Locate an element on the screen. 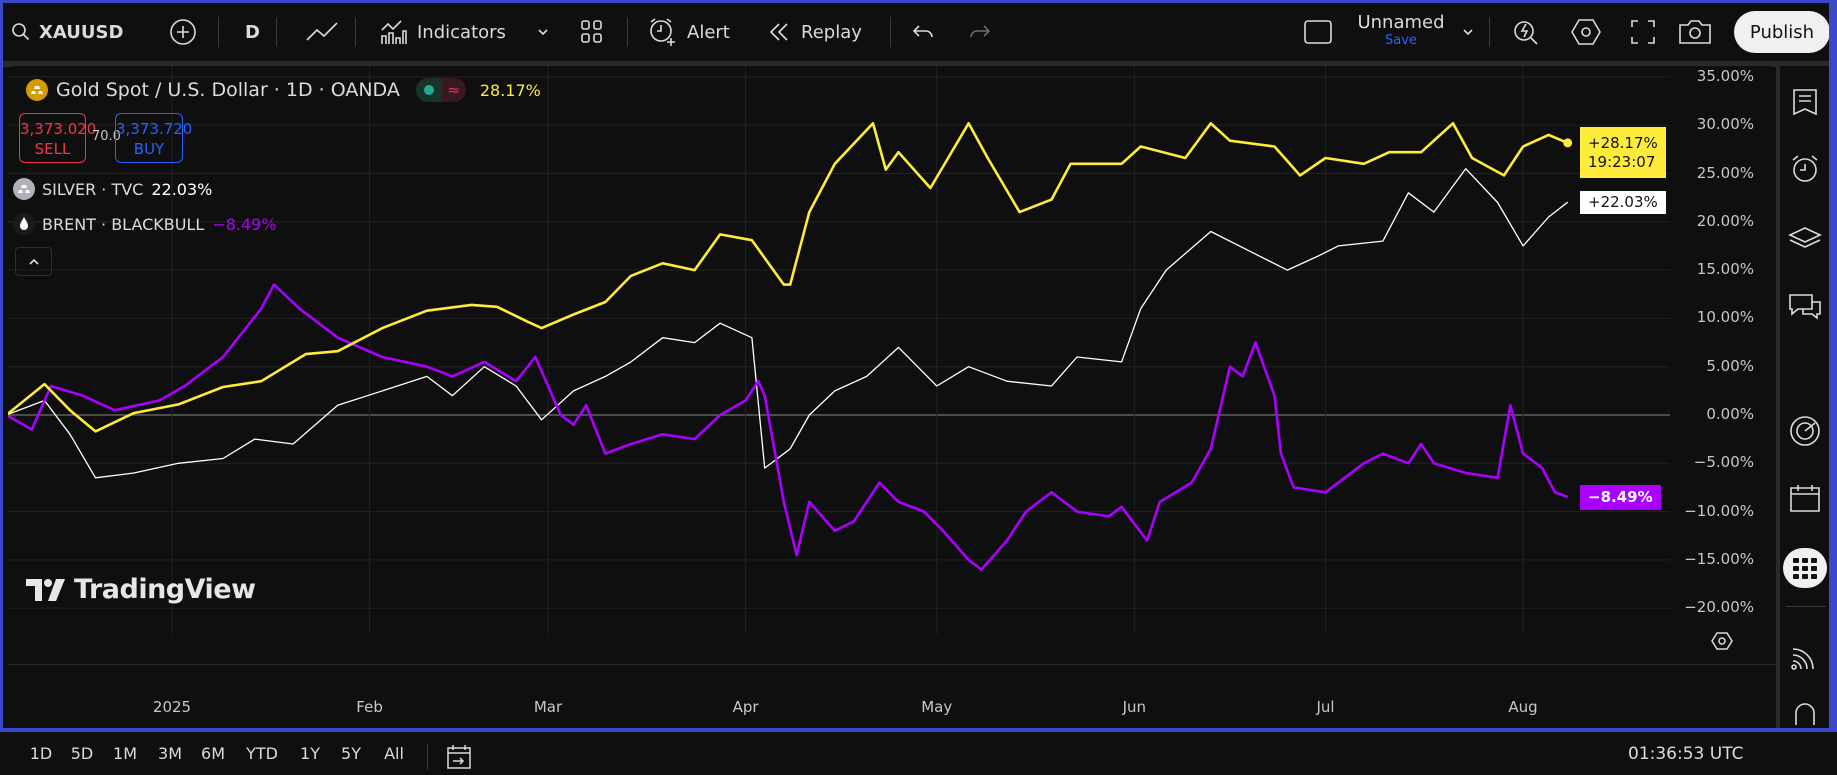  gold-price-label: +28.17% 19:23:07 is located at coordinates (1623, 152).